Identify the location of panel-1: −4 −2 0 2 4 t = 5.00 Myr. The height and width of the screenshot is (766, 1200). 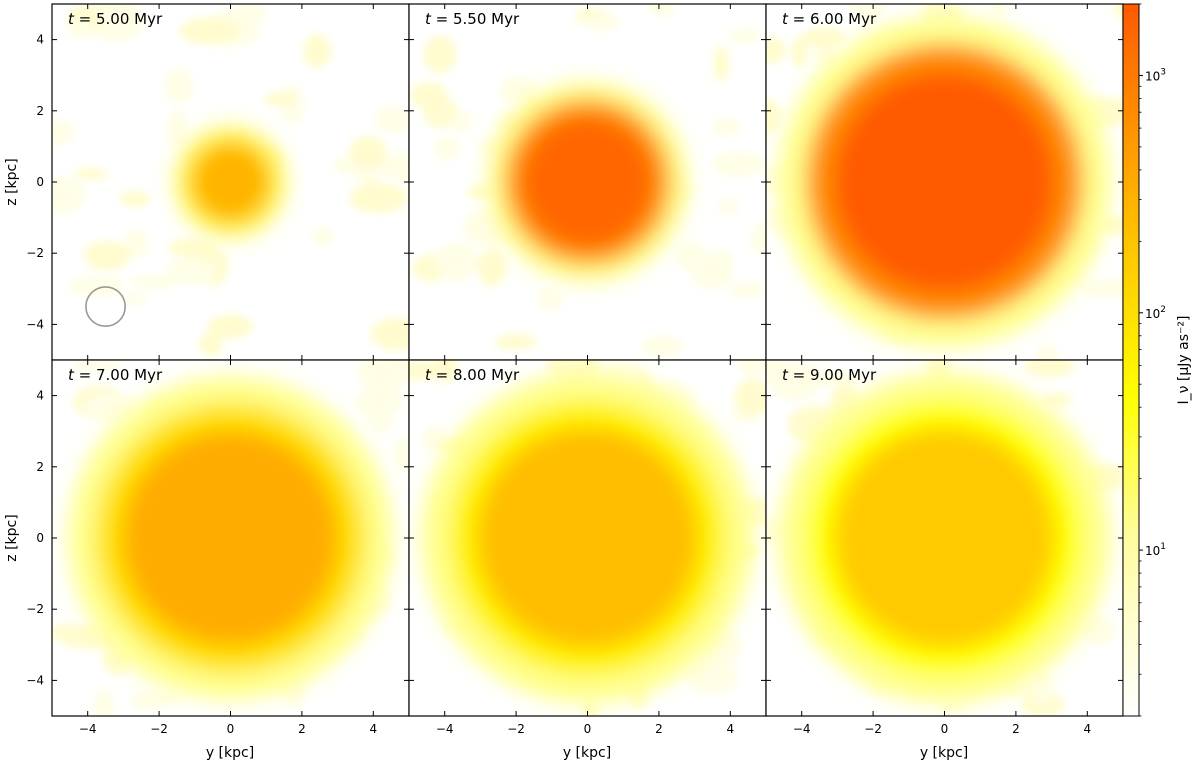
(218, 182).